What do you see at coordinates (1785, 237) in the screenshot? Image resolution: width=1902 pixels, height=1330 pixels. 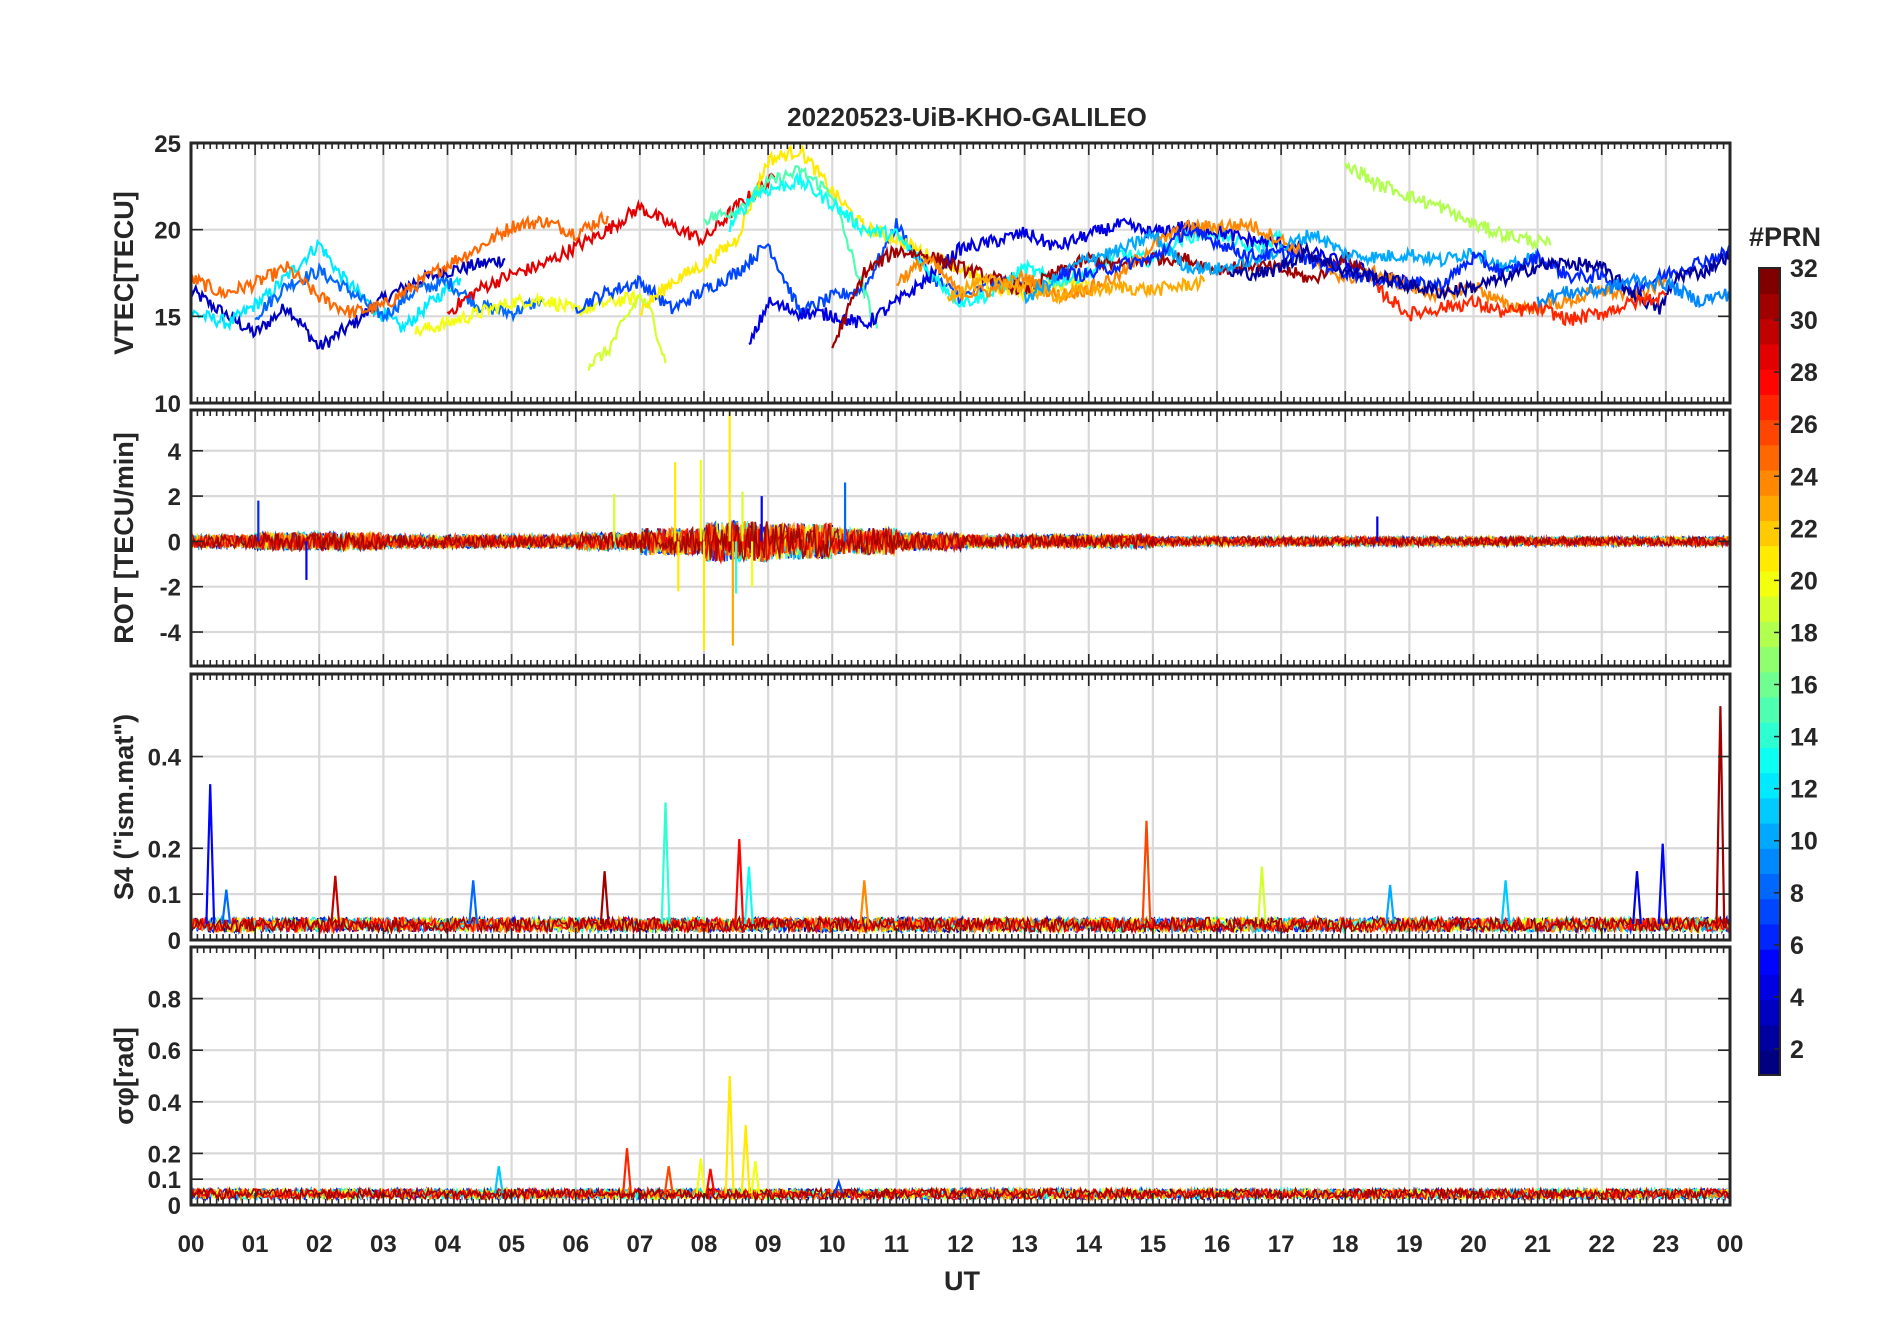 I see `colorbar-label: #PRN` at bounding box center [1785, 237].